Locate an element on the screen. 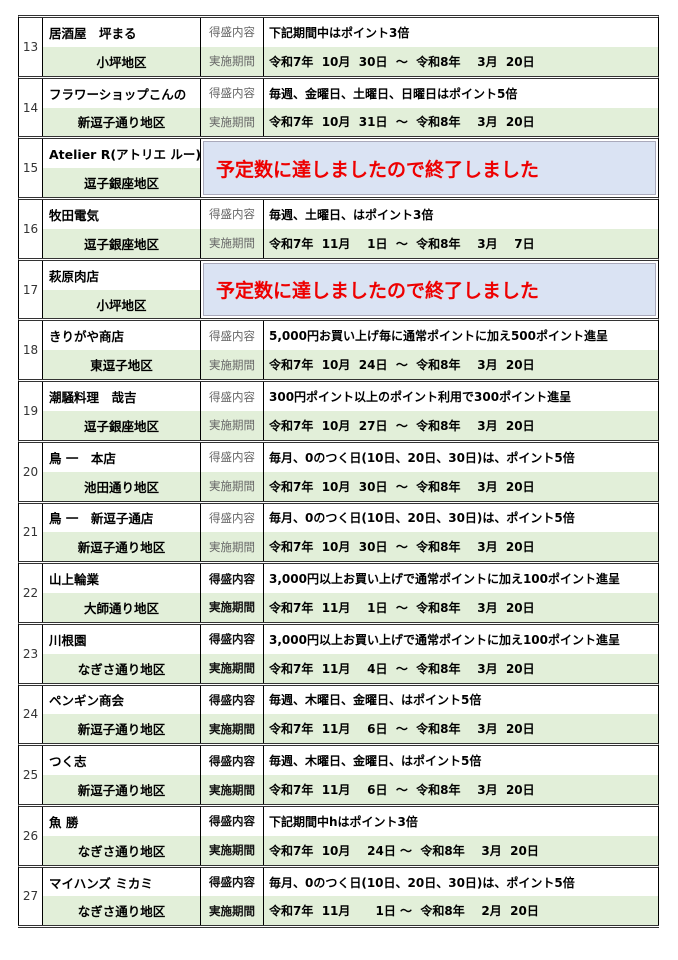 The height and width of the screenshot is (960, 678). shop-entry: 17 萩原肉店 小坪地区 予定数に達しましたので終了しました is located at coordinates (338, 288).